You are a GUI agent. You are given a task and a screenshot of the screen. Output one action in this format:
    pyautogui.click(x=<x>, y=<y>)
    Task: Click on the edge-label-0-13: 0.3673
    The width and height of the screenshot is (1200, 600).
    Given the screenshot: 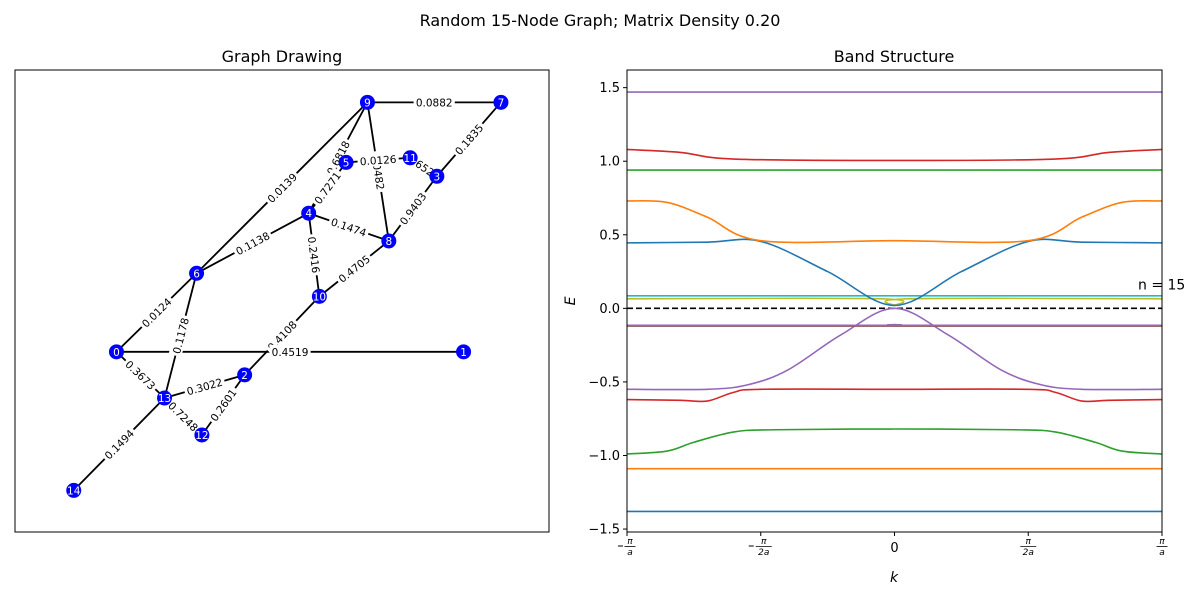 What is the action you would take?
    pyautogui.click(x=141, y=374)
    